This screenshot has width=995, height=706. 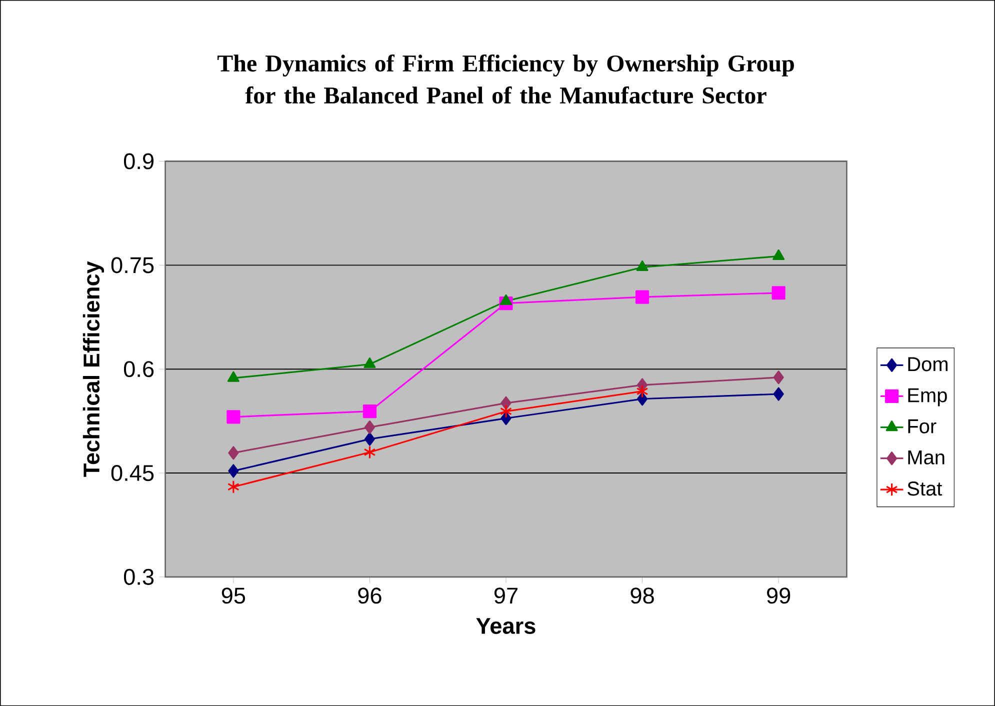 What do you see at coordinates (506, 626) in the screenshot?
I see `x-axis-title: Years` at bounding box center [506, 626].